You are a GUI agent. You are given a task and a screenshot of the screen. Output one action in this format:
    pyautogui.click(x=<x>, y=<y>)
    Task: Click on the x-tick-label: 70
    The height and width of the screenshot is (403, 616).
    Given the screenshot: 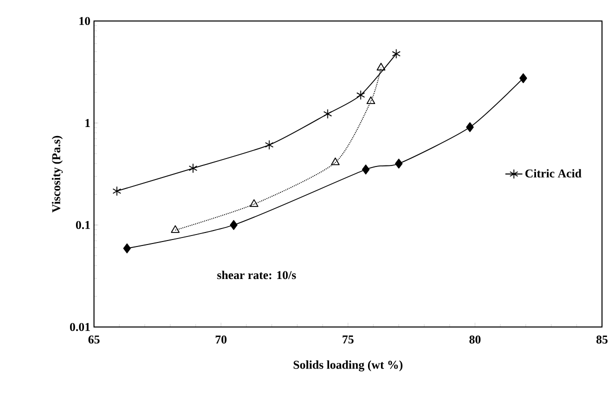 What is the action you would take?
    pyautogui.click(x=221, y=340)
    